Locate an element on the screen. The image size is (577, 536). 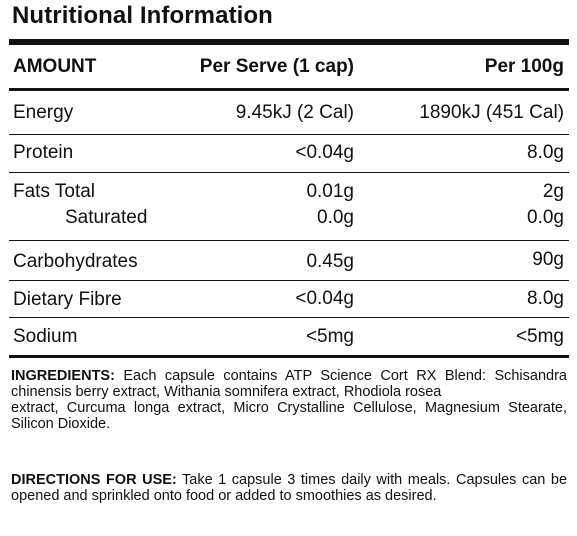
row-carbohydrates-name: Carbohydrates is located at coordinates (75, 261).